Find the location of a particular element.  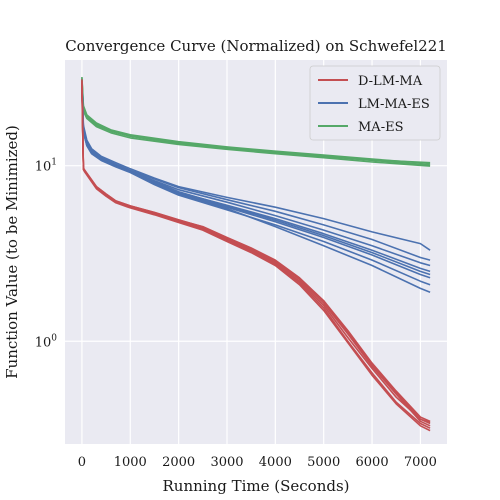

legend-items: D-LM-MA LM-MA-ES MA-ES is located at coordinates (374, 104).